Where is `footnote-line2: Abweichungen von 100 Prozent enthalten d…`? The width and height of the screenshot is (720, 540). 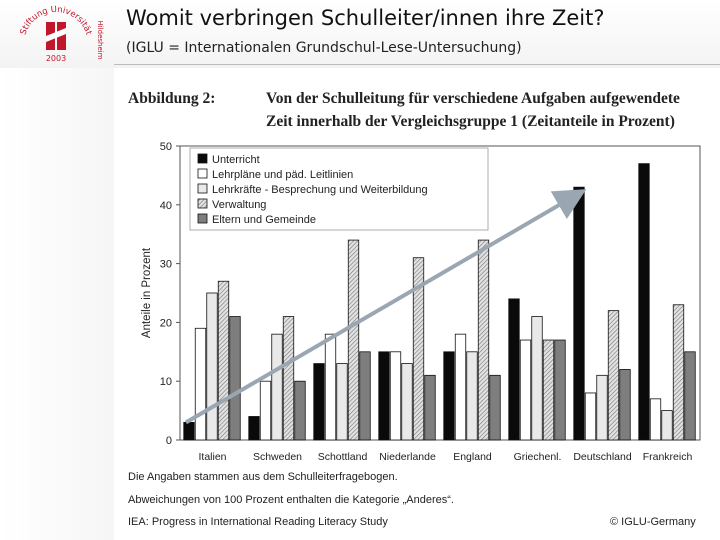
footnote-line2: Abweichungen von 100 Prozent enthalten d… is located at coordinates (291, 500).